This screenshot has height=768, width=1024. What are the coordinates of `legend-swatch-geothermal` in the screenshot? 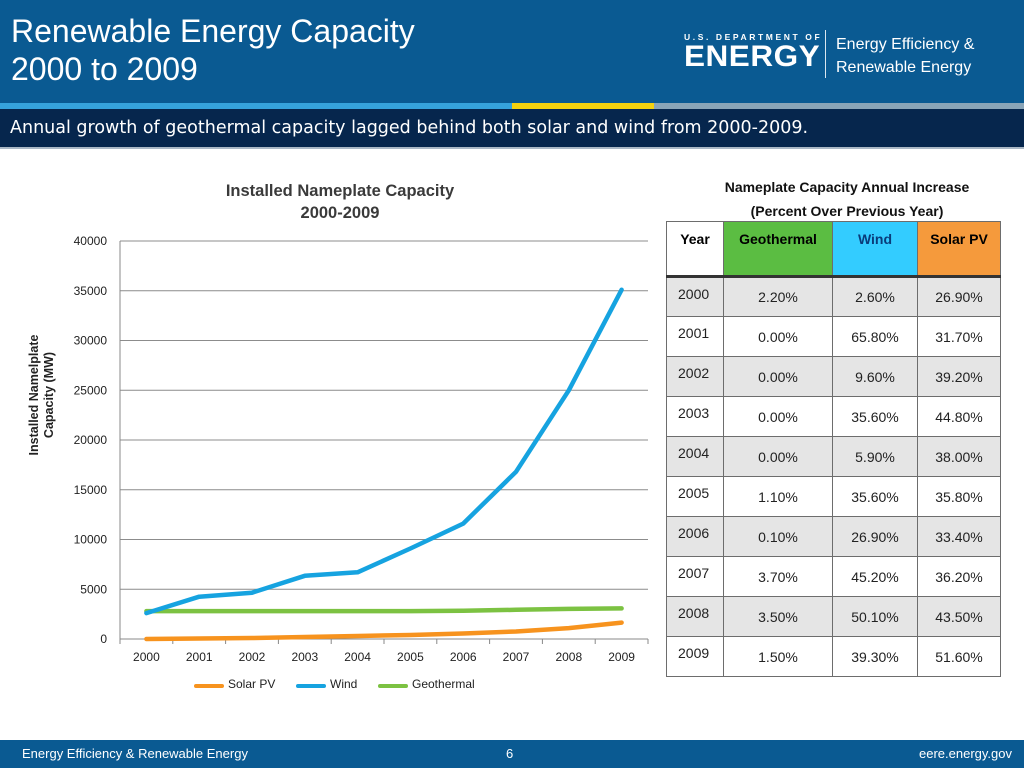 It's located at (393, 686).